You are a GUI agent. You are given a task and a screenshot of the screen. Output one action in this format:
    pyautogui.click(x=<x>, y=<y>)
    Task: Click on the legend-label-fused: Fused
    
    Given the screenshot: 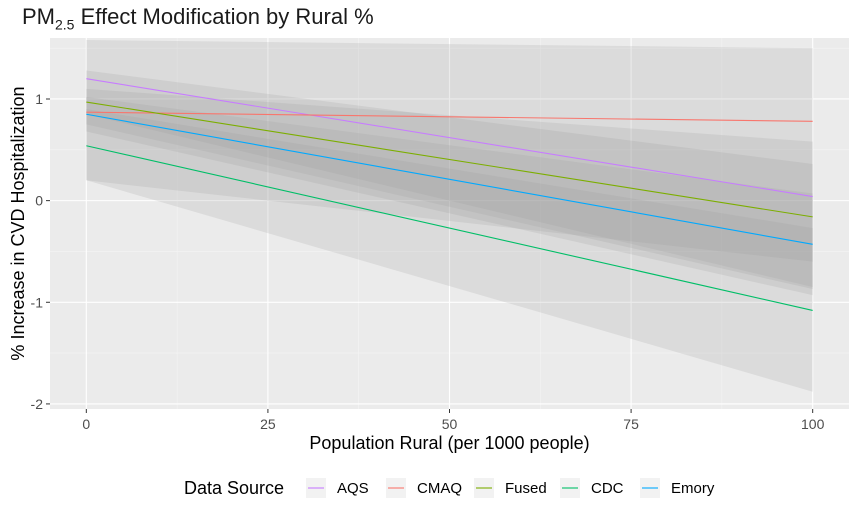 What is the action you would take?
    pyautogui.click(x=526, y=488)
    